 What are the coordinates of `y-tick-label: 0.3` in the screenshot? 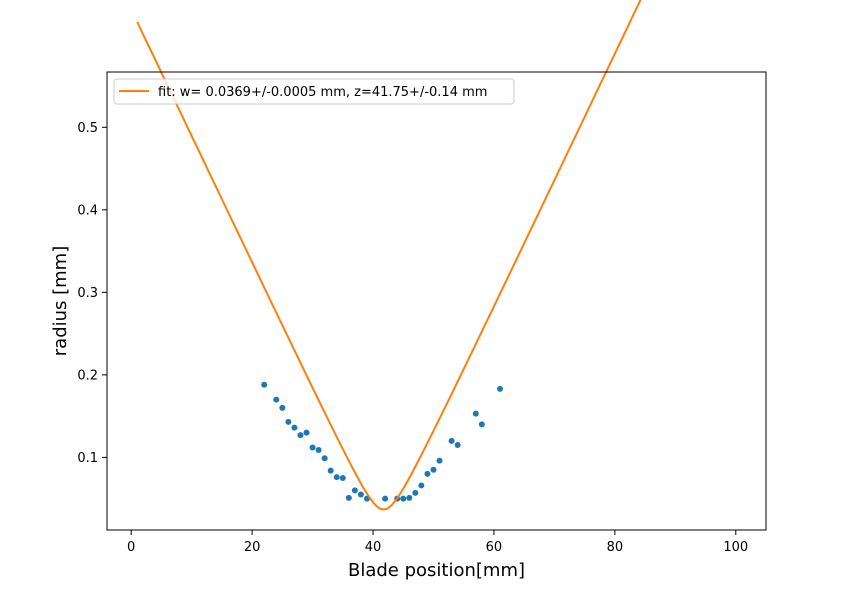 It's located at (87, 293).